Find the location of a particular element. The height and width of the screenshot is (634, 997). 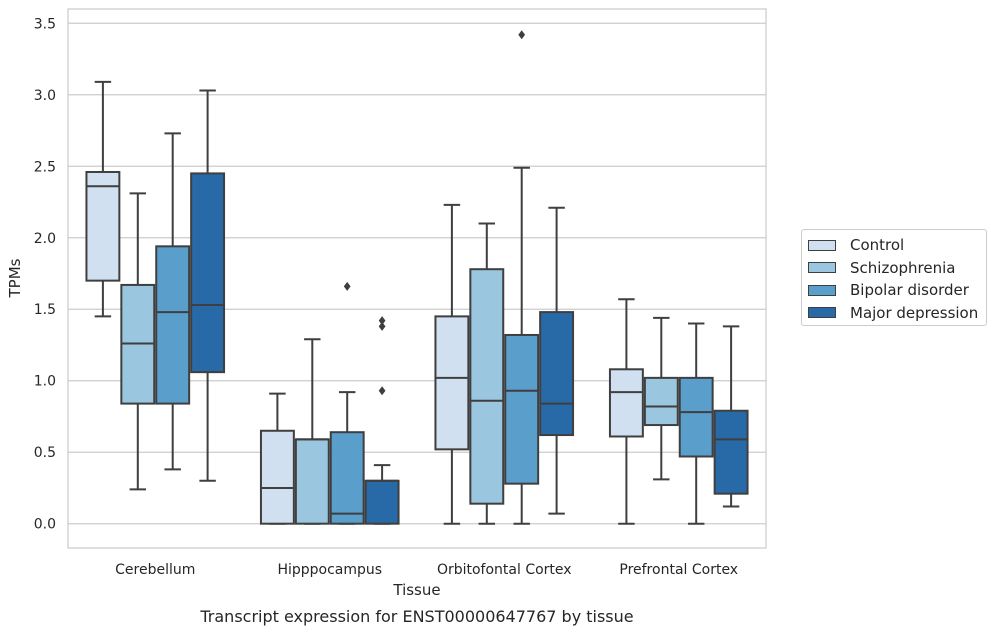

legend-label: Major depression is located at coordinates (914, 312).